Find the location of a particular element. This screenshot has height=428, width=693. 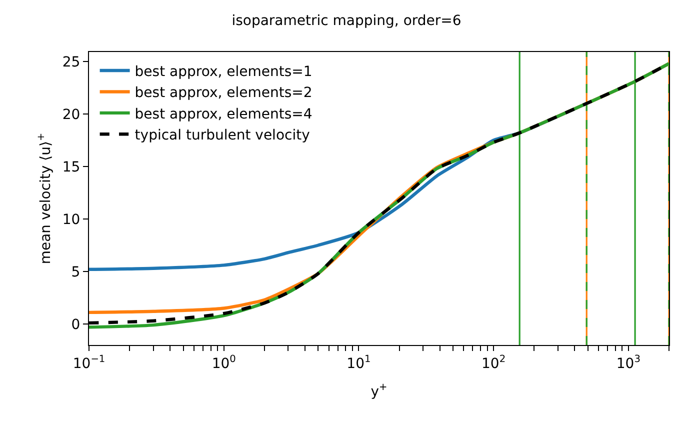

legend-label: best approx, elements=2 is located at coordinates (223, 93).